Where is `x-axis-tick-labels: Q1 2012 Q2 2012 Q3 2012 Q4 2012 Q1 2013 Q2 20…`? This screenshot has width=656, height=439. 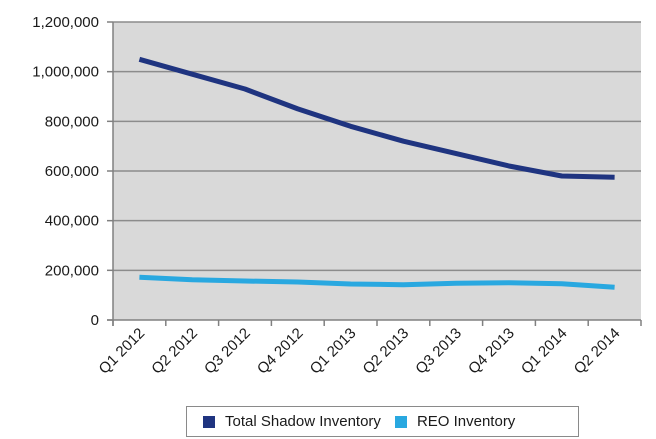
x-axis-tick-labels: Q1 2012 Q2 2012 Q3 2012 Q4 2012 Q1 2013 Q2 20… is located at coordinates (360, 351).